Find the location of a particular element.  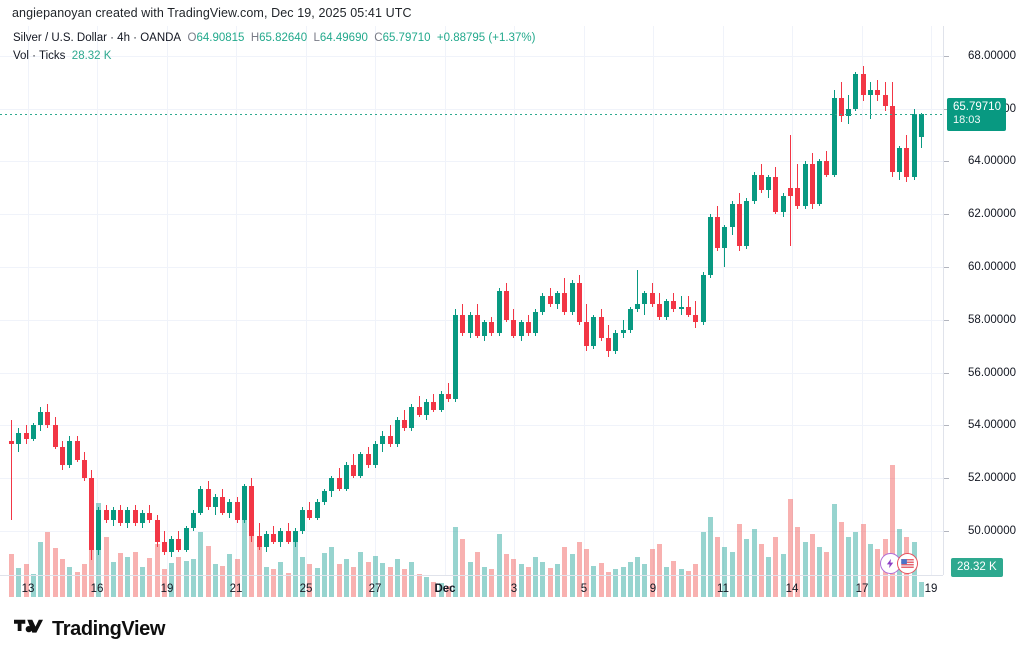

legend-volume-value: 28.32 K is located at coordinates (91, 56).